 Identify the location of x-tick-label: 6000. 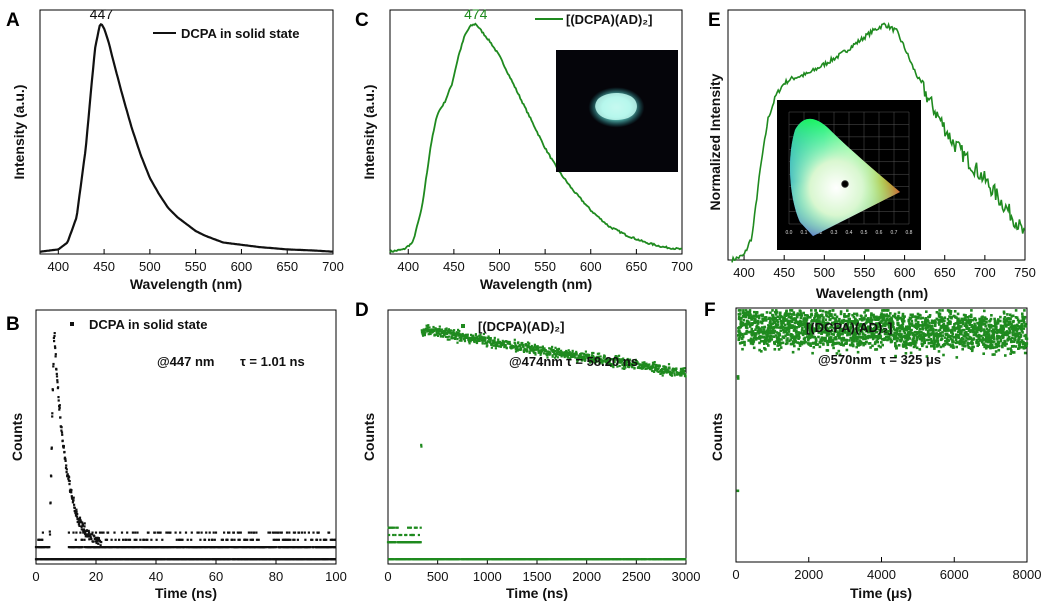
(954, 574).